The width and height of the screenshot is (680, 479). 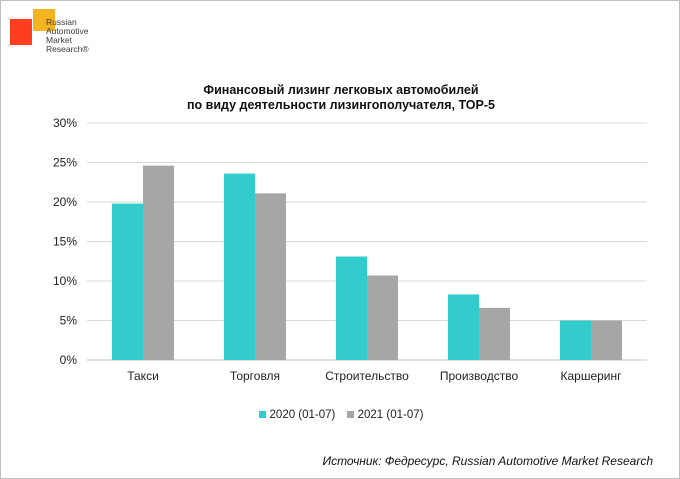 What do you see at coordinates (65, 242) in the screenshot?
I see `y-tick-label: 15%` at bounding box center [65, 242].